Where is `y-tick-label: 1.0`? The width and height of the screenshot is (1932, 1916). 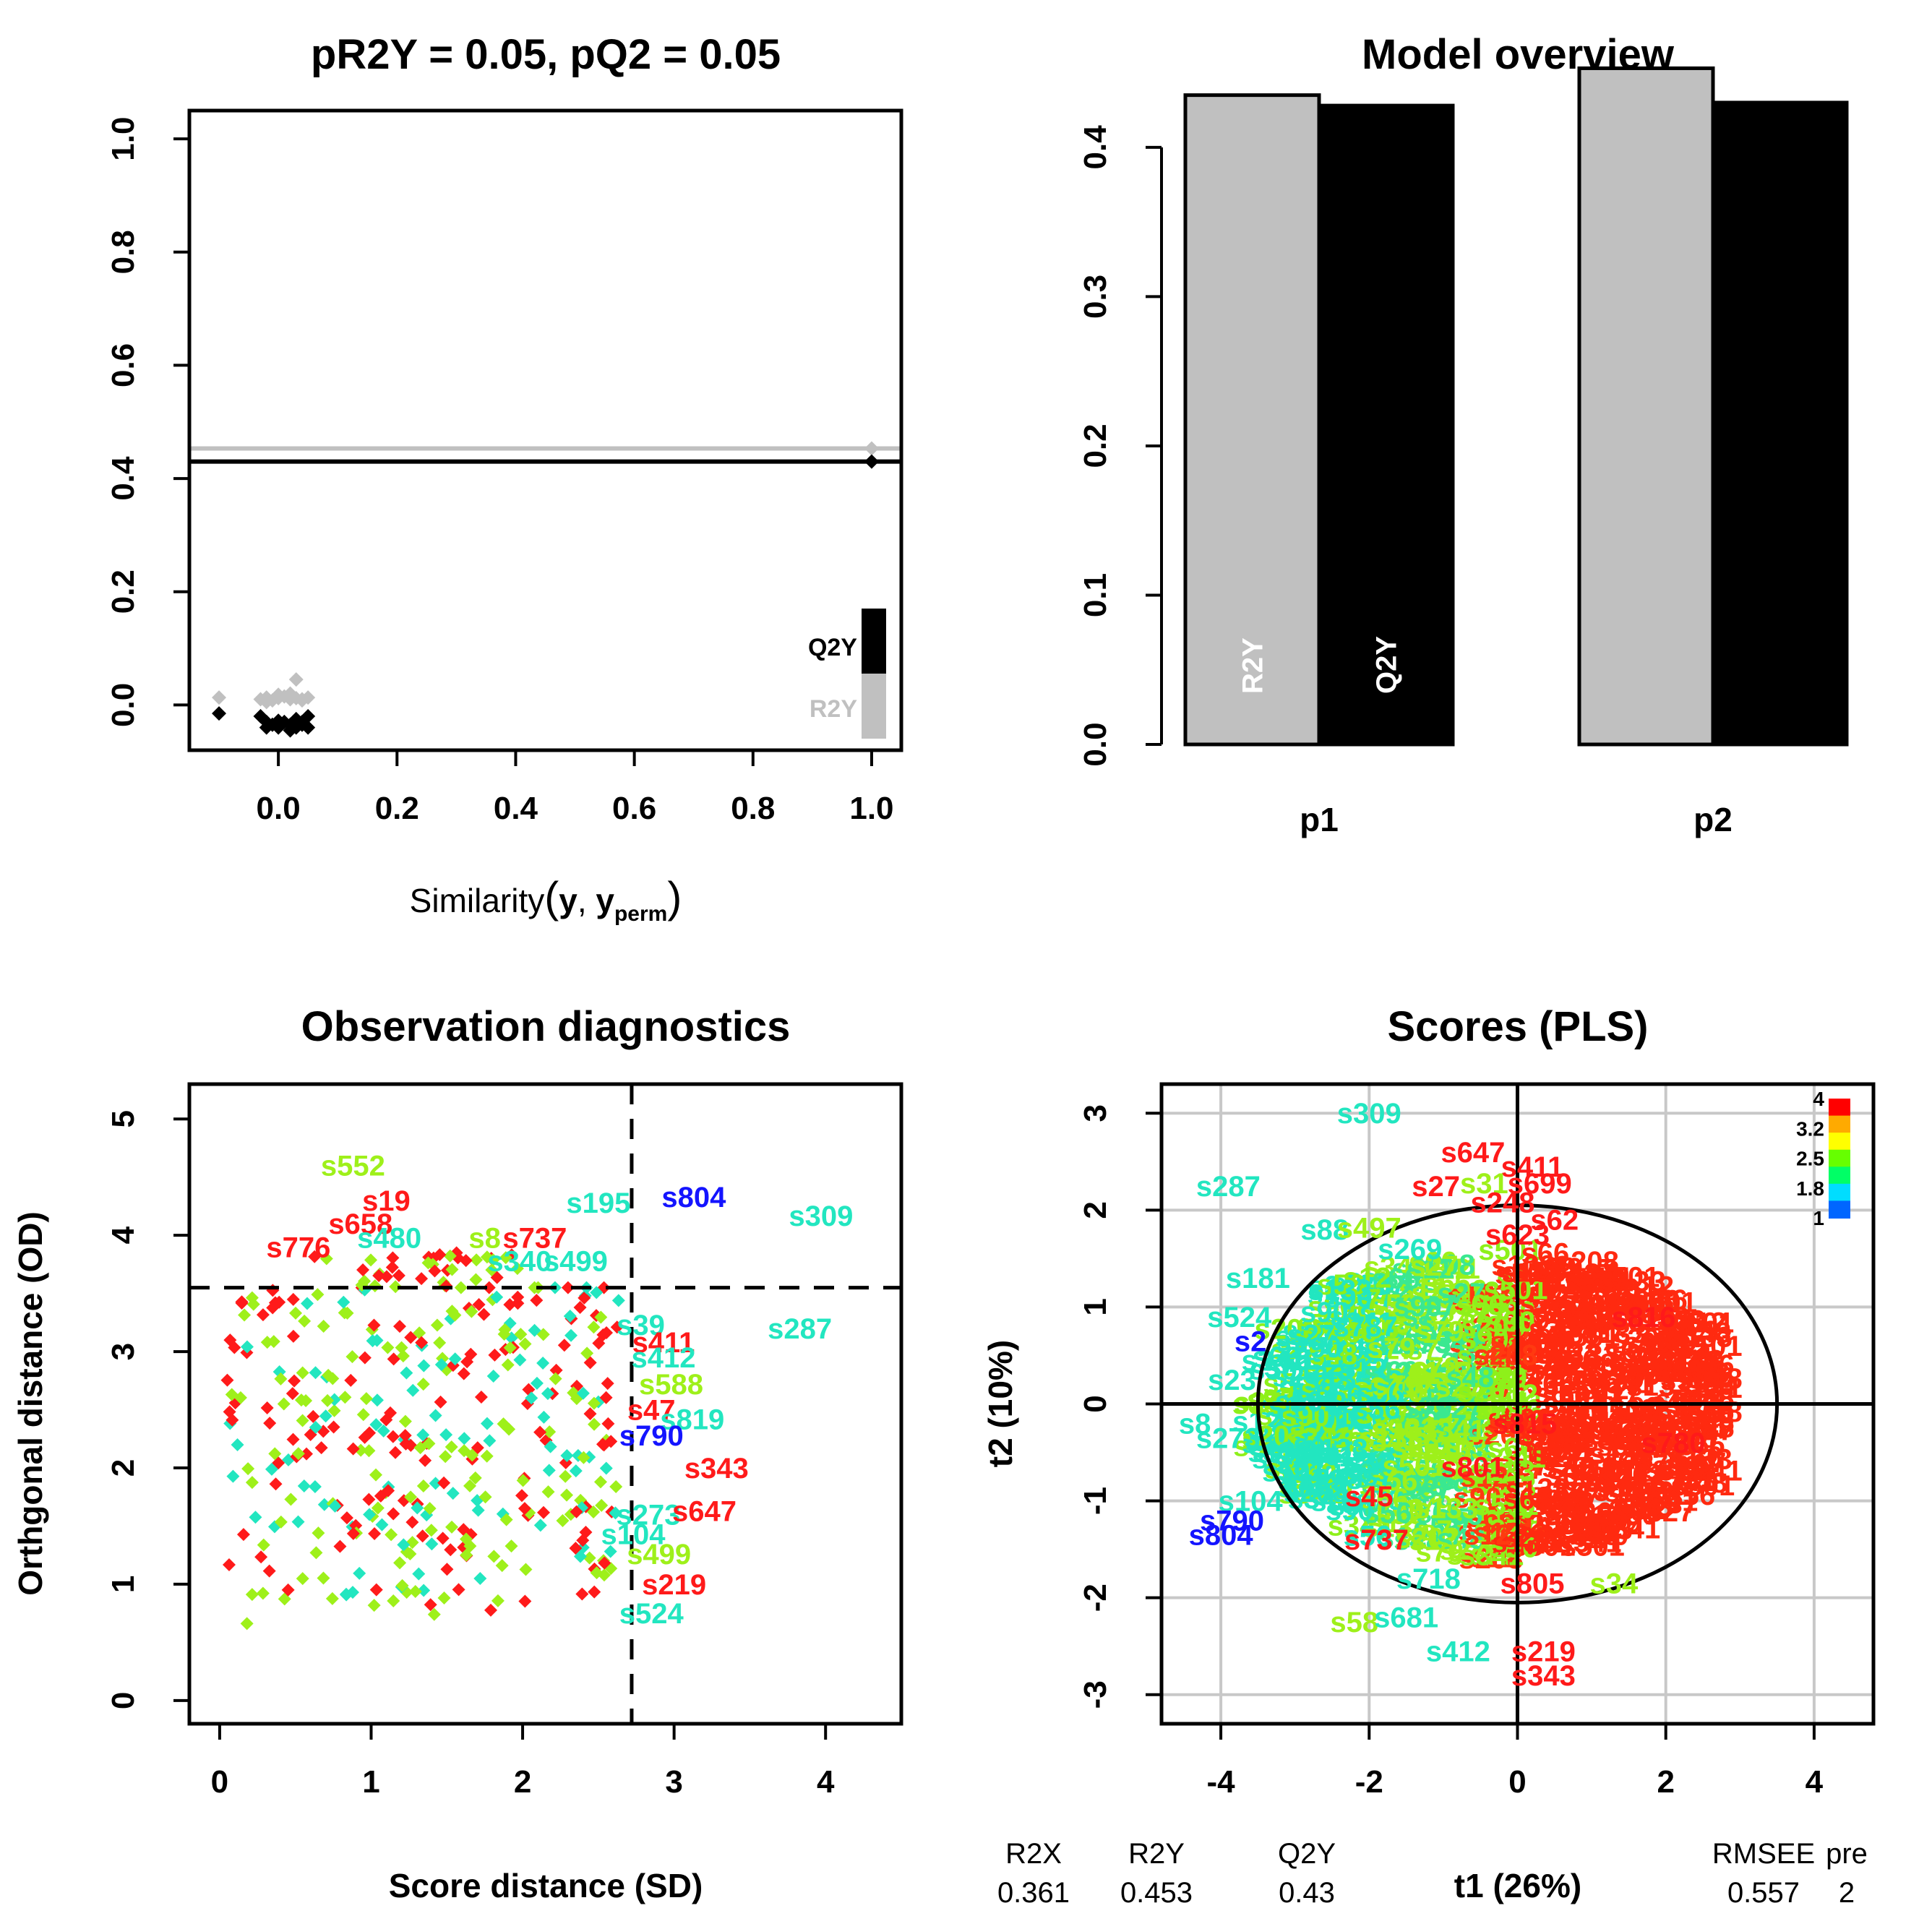 y-tick-label: 1.0 is located at coordinates (124, 139).